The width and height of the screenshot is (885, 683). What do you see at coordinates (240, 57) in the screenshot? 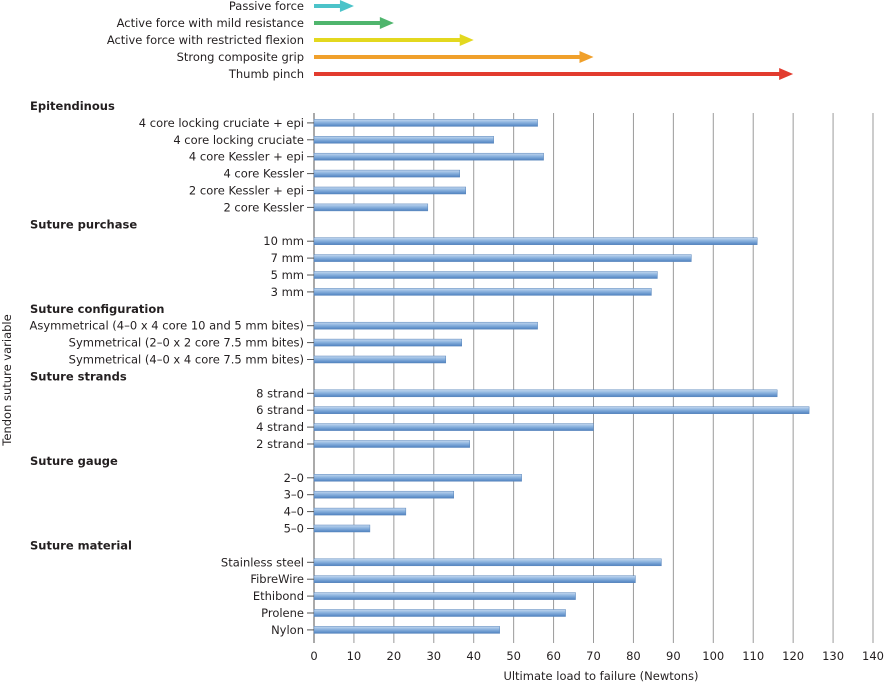
I see `legend-label: Strong composite grip` at bounding box center [240, 57].